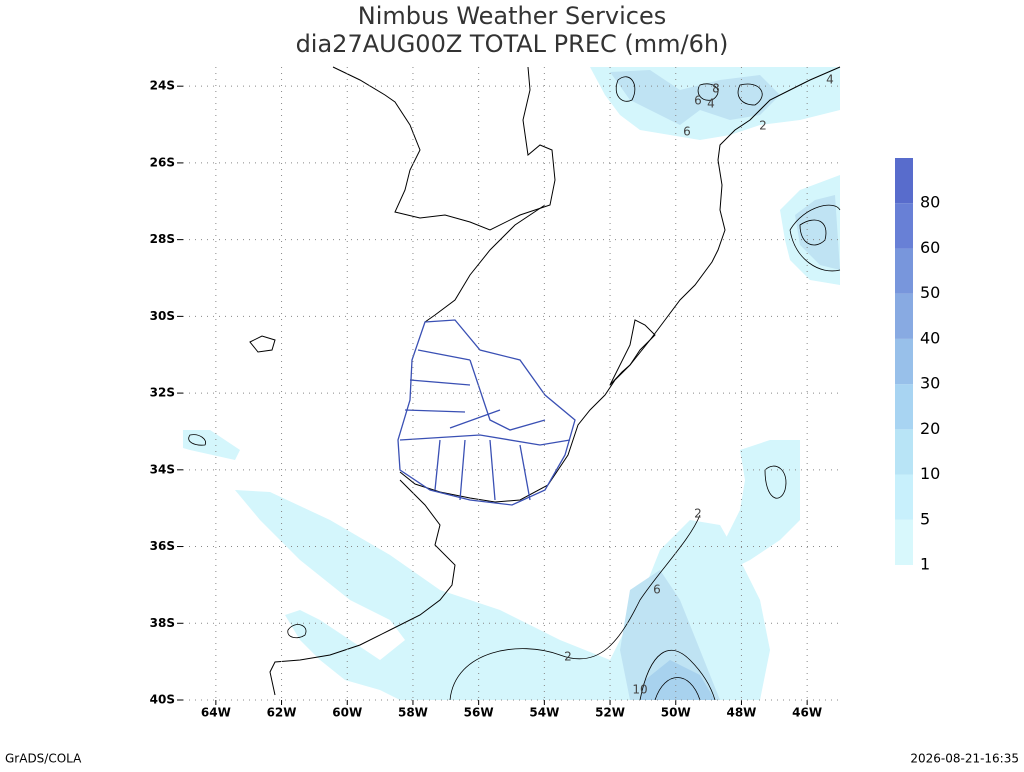  Describe the element at coordinates (216, 713) in the screenshot. I see `x-tick-label: 64W` at that location.